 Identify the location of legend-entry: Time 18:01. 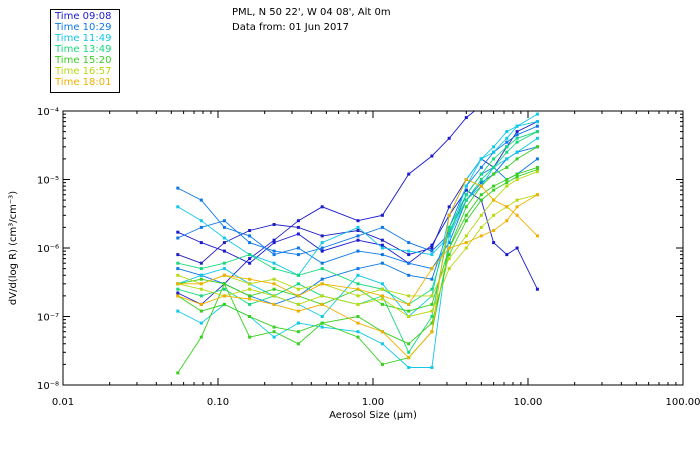
(83, 82).